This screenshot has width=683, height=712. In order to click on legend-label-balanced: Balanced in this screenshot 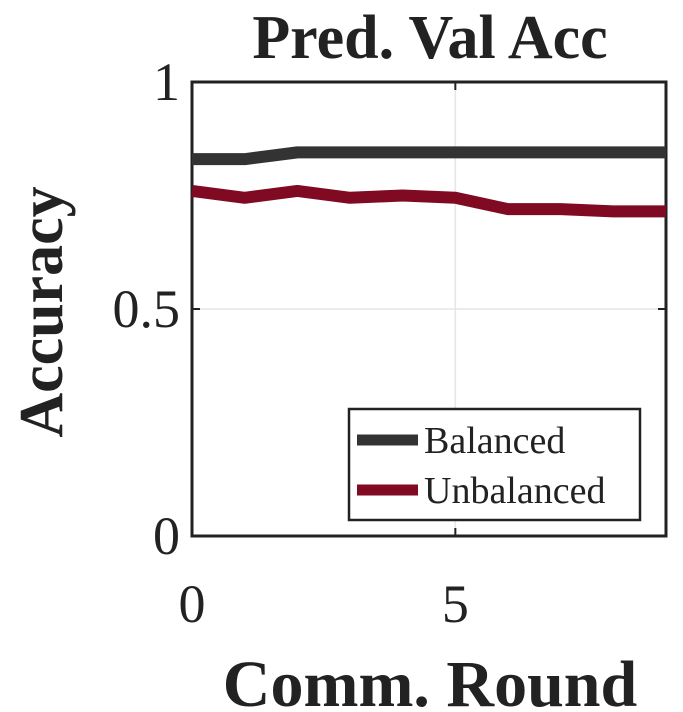, I will do `click(494, 441)`.